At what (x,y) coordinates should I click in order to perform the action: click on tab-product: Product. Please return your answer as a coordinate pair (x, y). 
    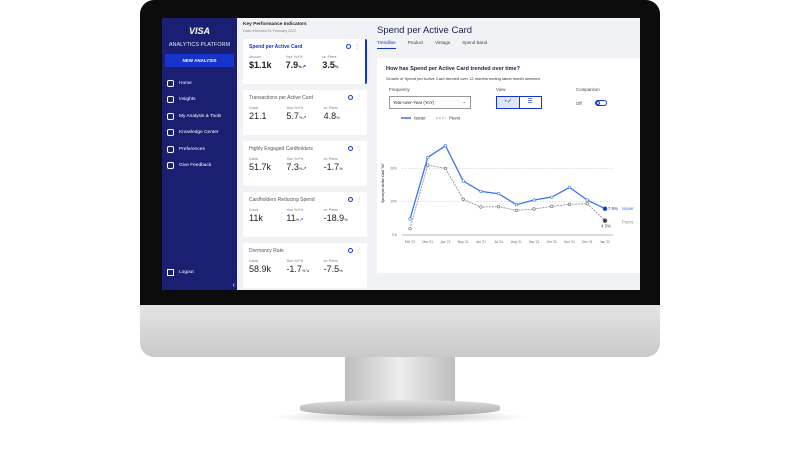
    Looking at the image, I should click on (415, 42).